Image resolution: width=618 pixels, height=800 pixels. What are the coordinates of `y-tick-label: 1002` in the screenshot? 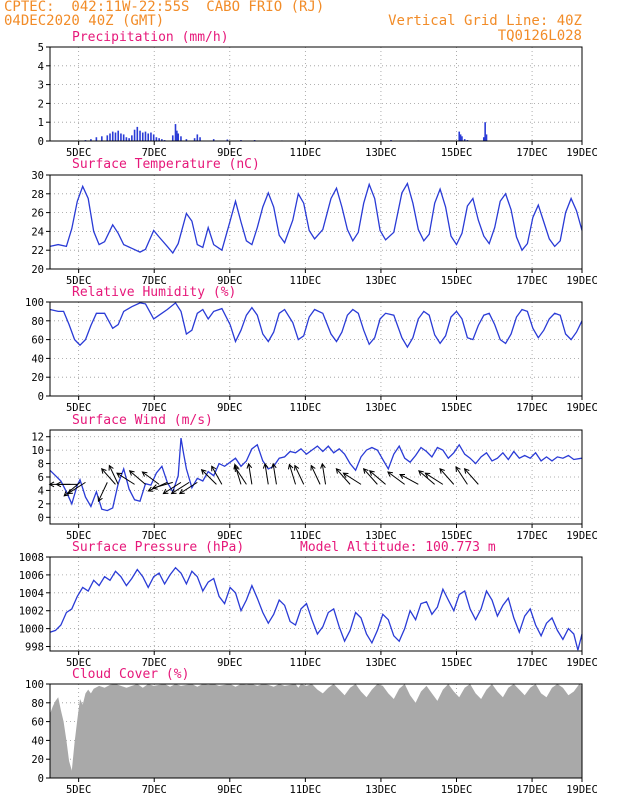 It's located at (31, 612).